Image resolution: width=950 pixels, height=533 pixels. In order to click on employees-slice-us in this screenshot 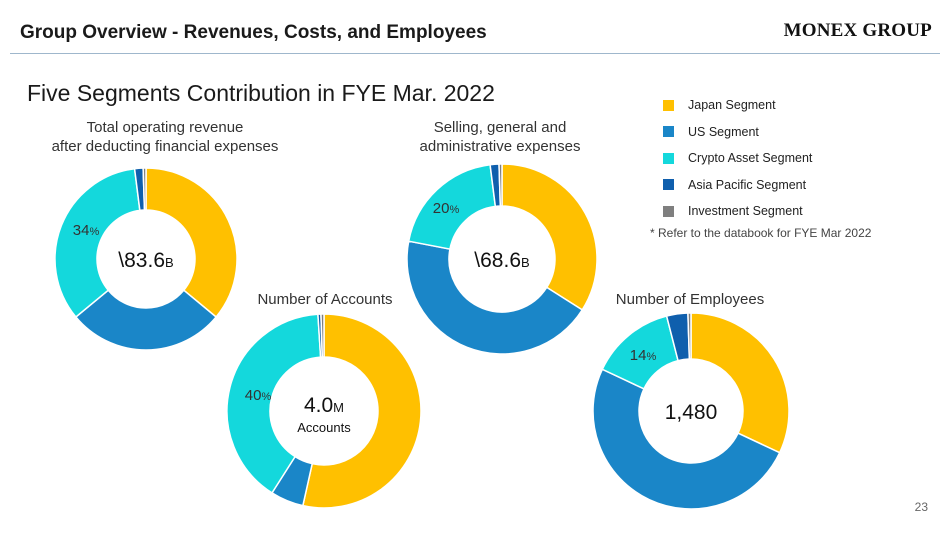, I will do `click(686, 439)`.